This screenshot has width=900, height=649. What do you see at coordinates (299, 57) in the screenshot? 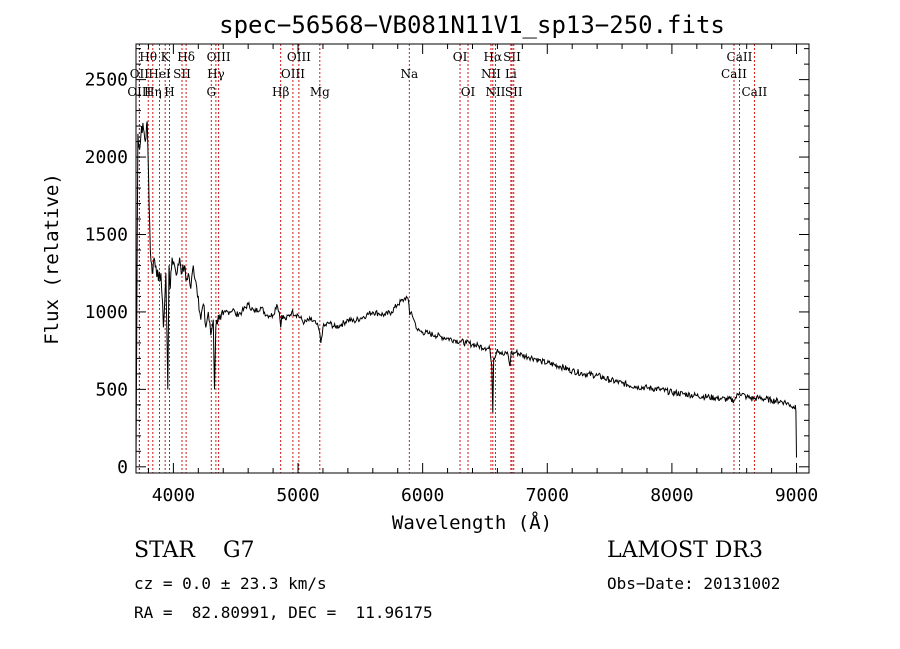
I see `line-label-12: OIII` at bounding box center [299, 57].